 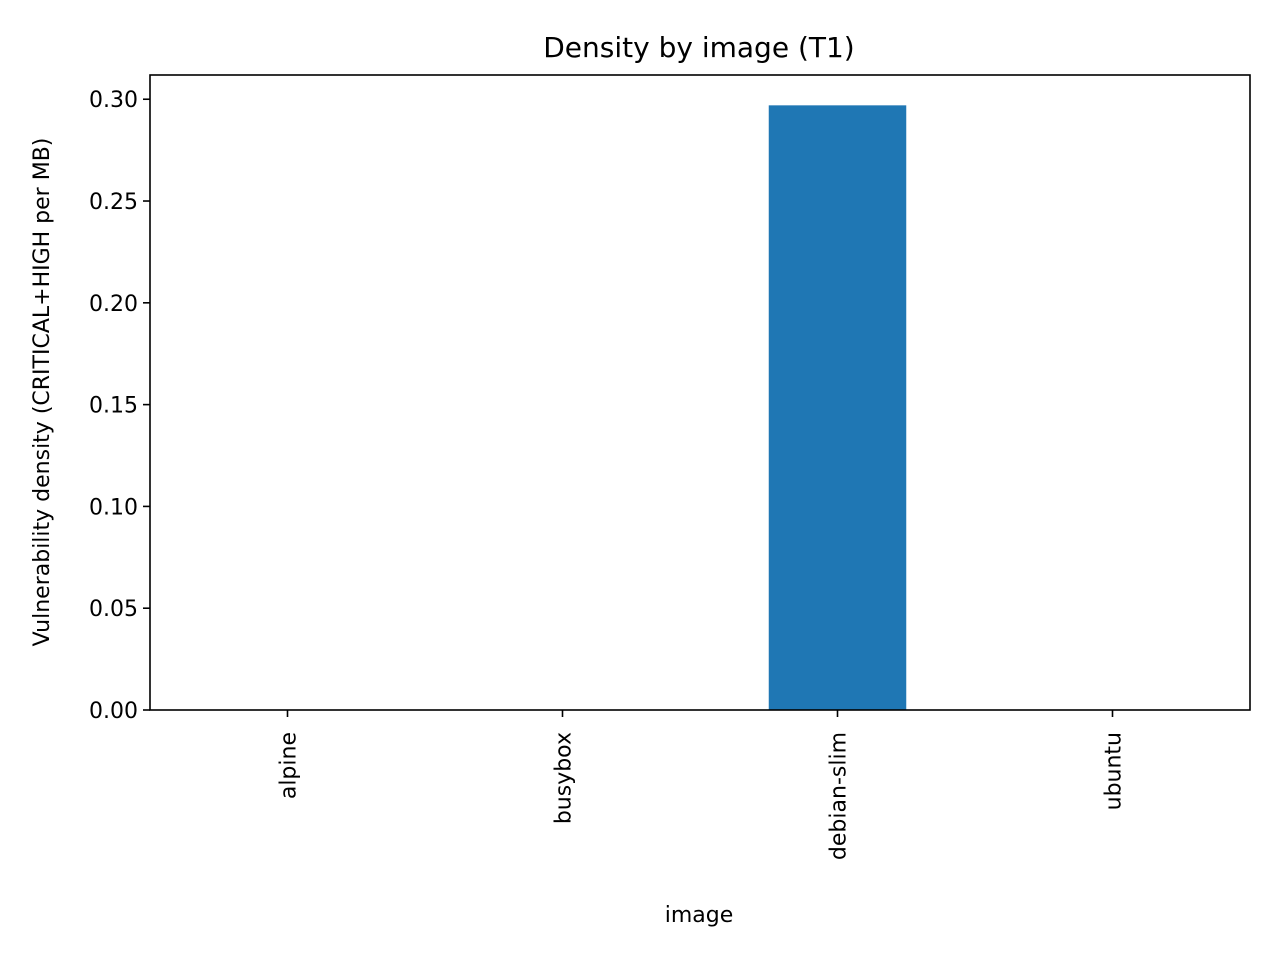 I want to click on x-tick-label: ubuntu, so click(x=1114, y=771).